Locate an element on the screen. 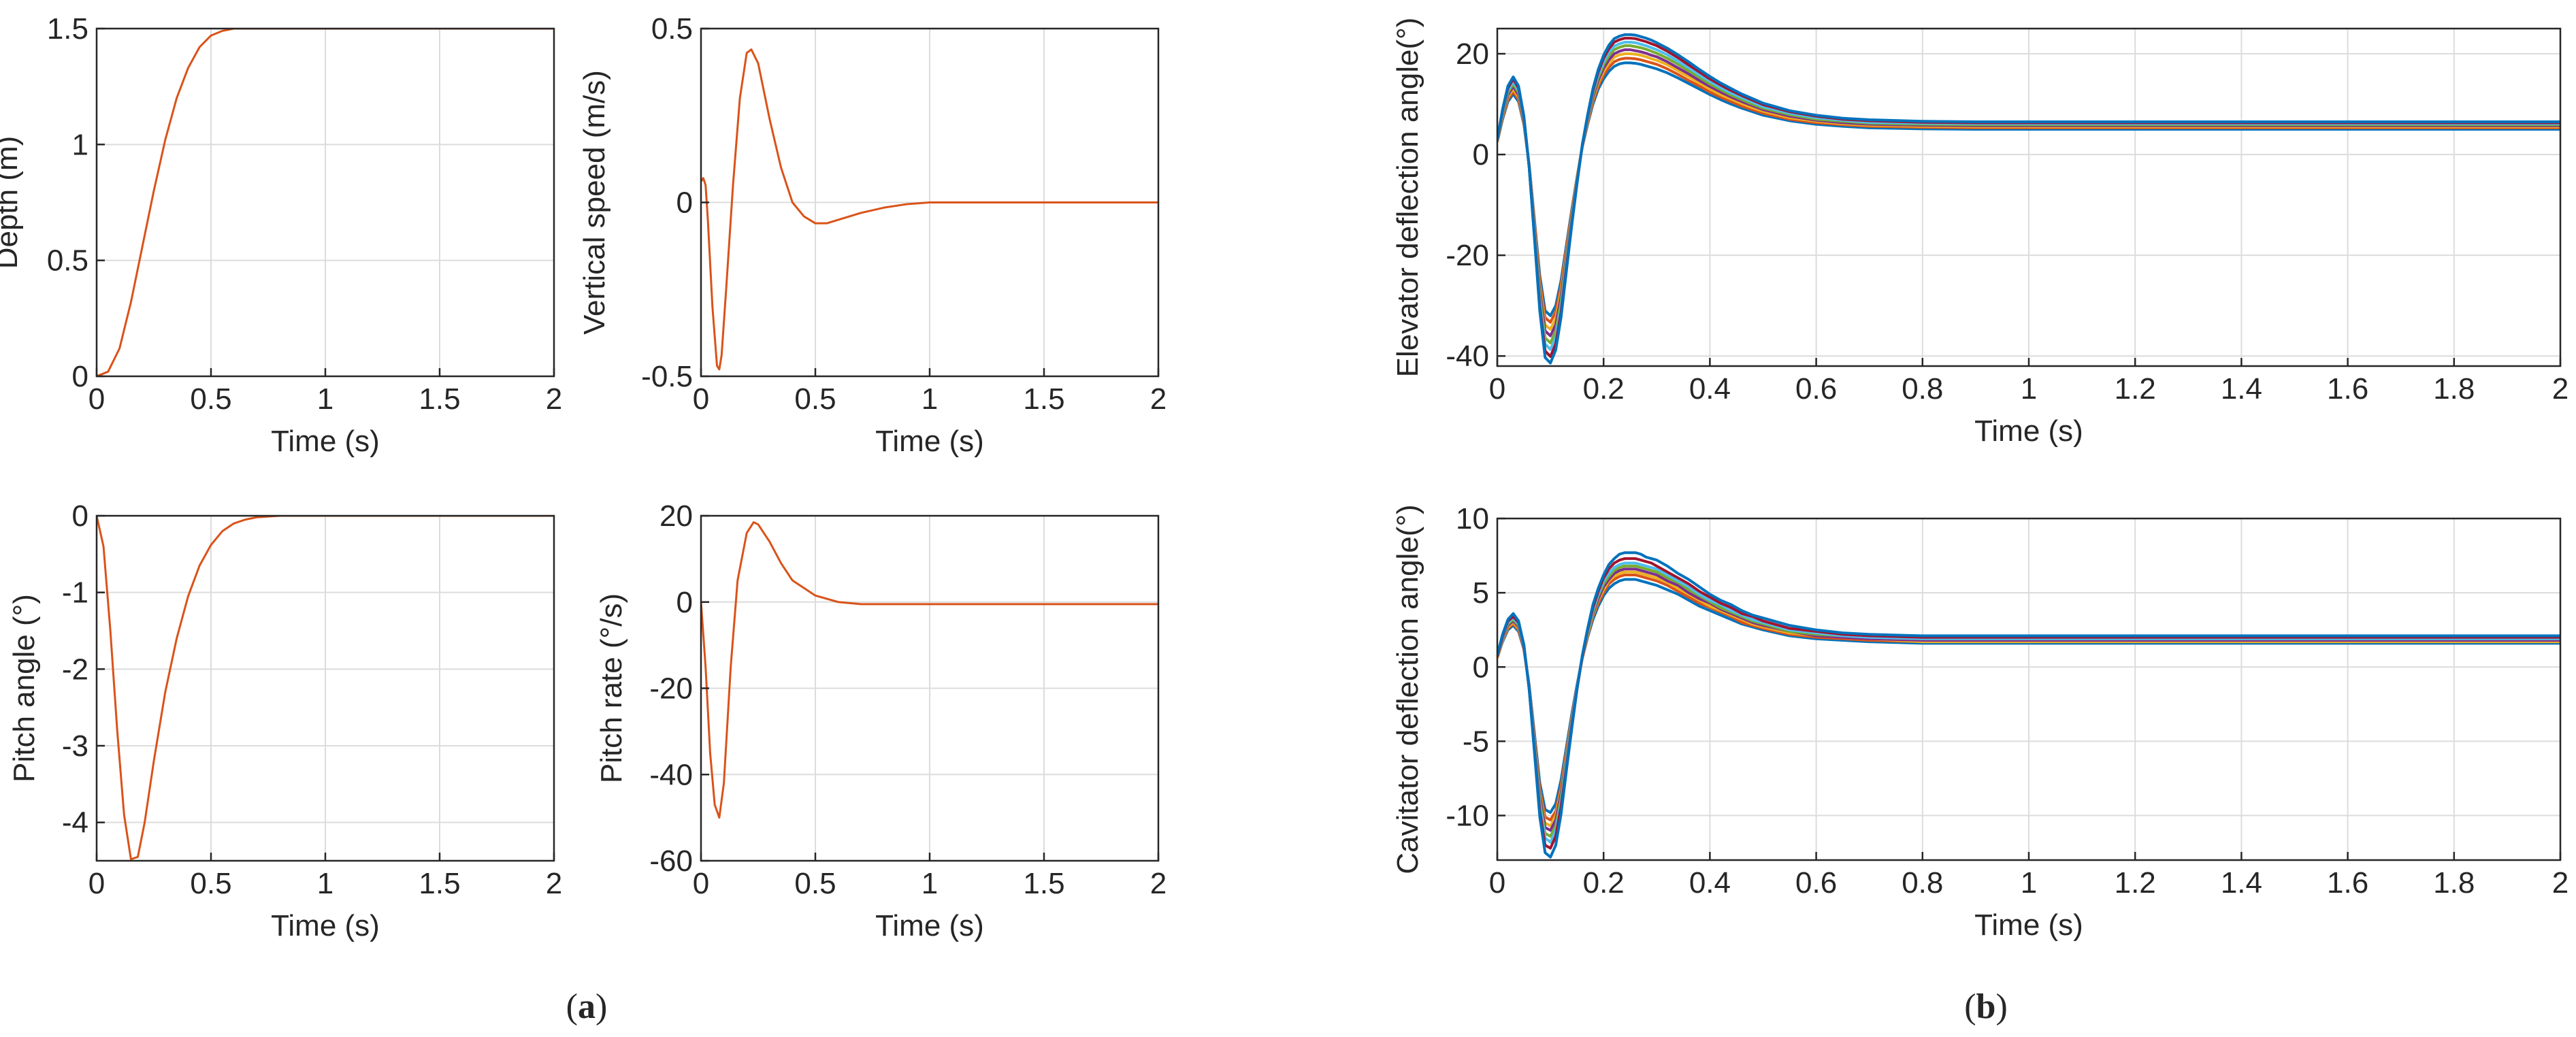  y-axis-label: Elevator deflection angle(°) is located at coordinates (1407, 198).